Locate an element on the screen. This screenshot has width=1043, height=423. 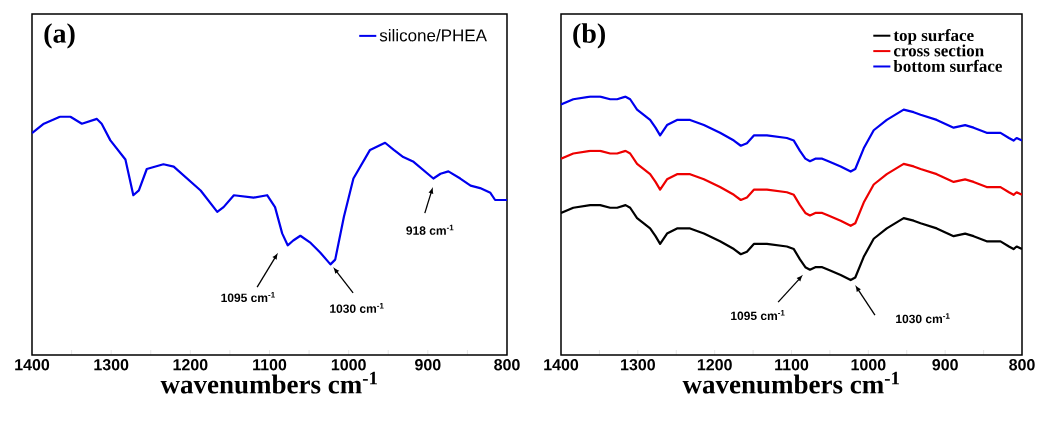
chart-title: (b) is located at coordinates (589, 36).